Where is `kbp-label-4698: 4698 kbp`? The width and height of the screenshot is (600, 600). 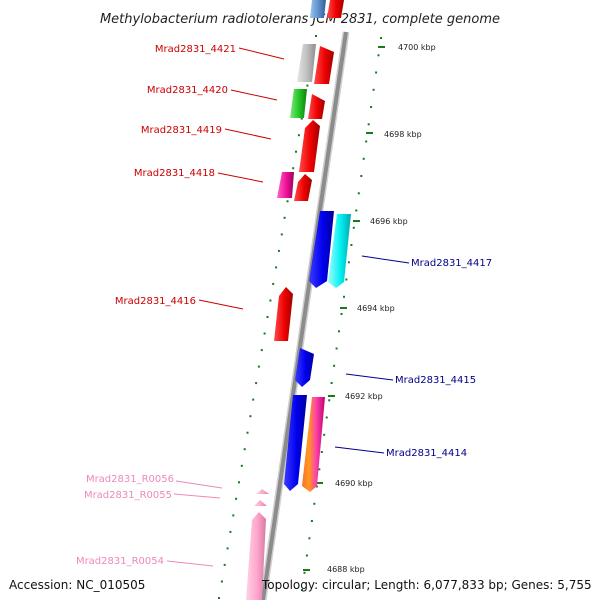 kbp-label-4698: 4698 kbp is located at coordinates (403, 134).